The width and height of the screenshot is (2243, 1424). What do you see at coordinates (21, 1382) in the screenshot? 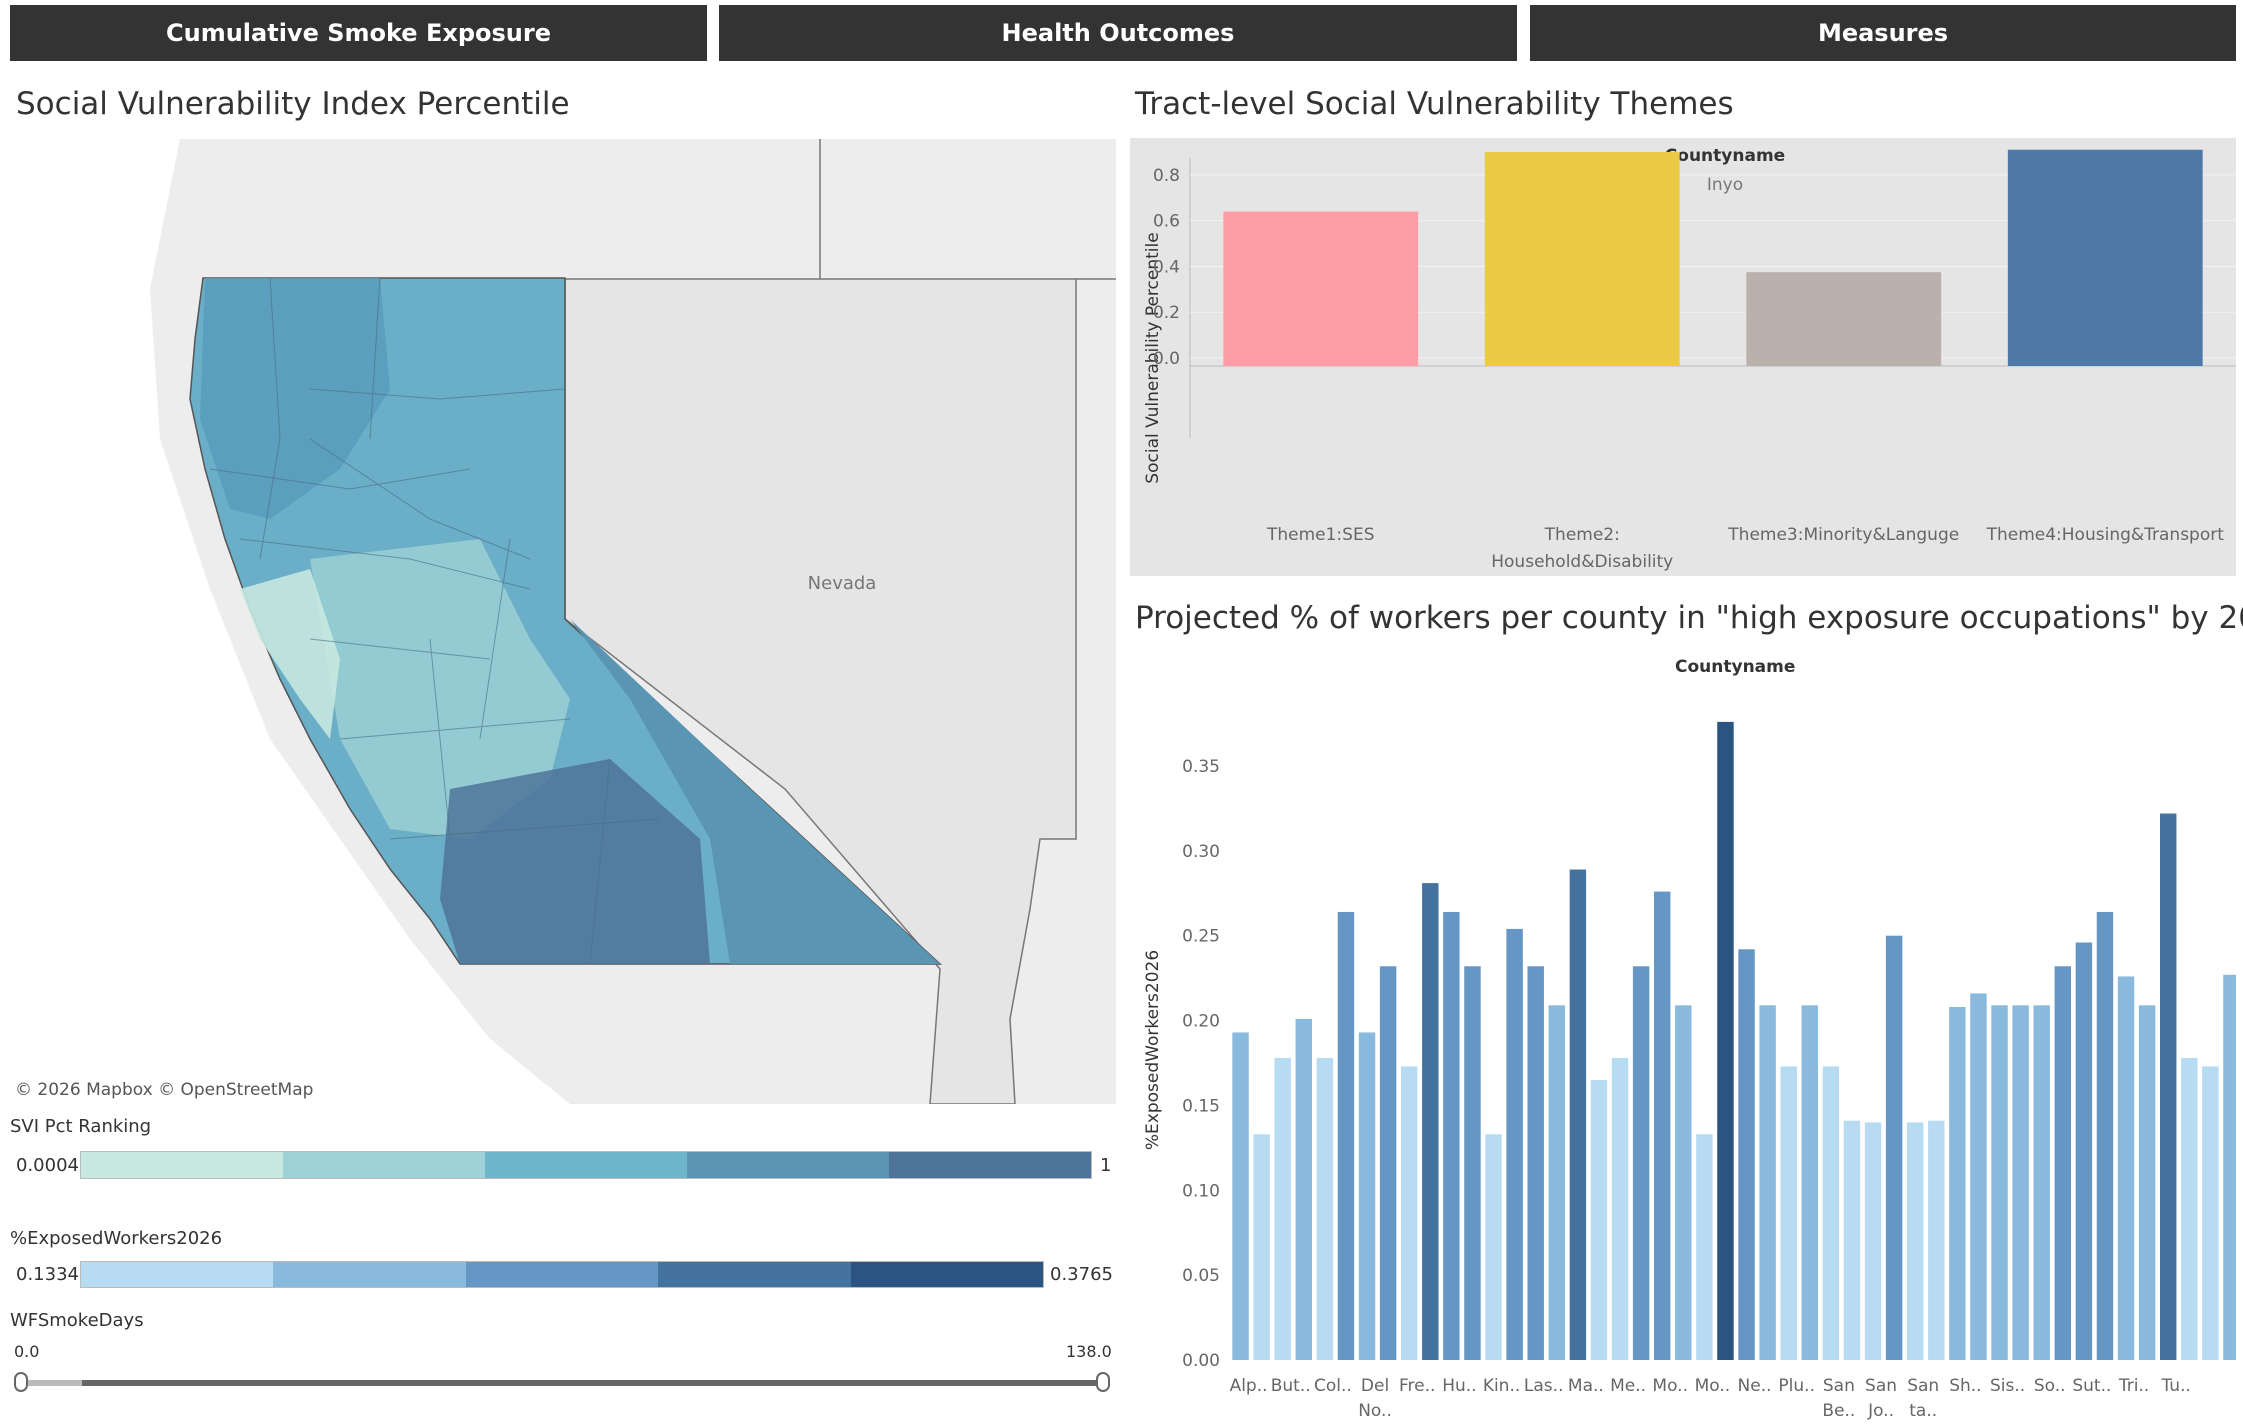
I see `smoke-range-handle-min` at bounding box center [21, 1382].